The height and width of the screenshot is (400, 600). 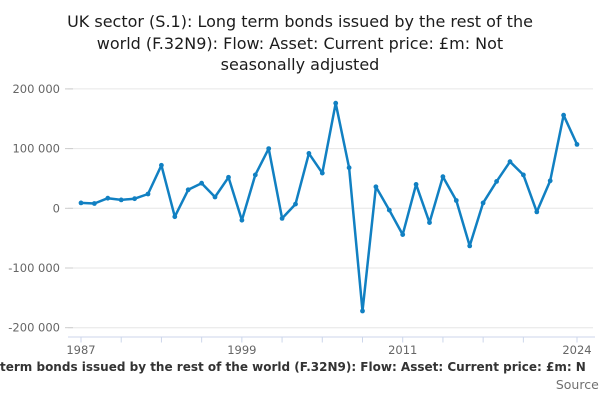 What do you see at coordinates (300, 64) in the screenshot?
I see `chart-title-line-3: seasonally adjusted` at bounding box center [300, 64].